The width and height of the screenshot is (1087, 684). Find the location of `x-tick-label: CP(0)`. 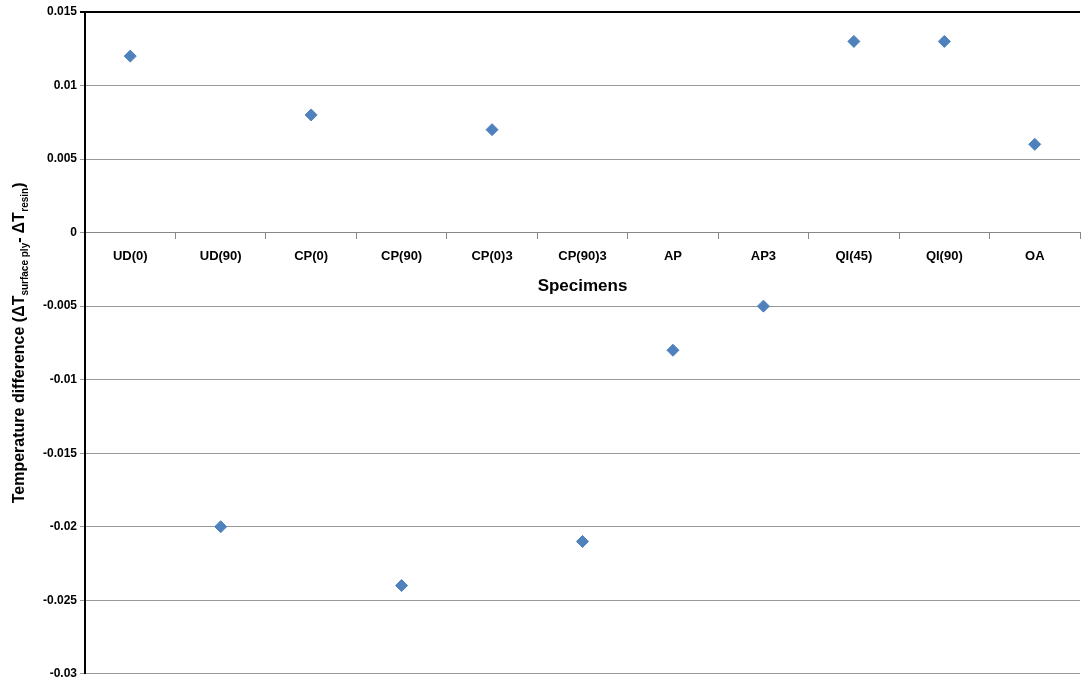

x-tick-label: CP(0) is located at coordinates (311, 255).